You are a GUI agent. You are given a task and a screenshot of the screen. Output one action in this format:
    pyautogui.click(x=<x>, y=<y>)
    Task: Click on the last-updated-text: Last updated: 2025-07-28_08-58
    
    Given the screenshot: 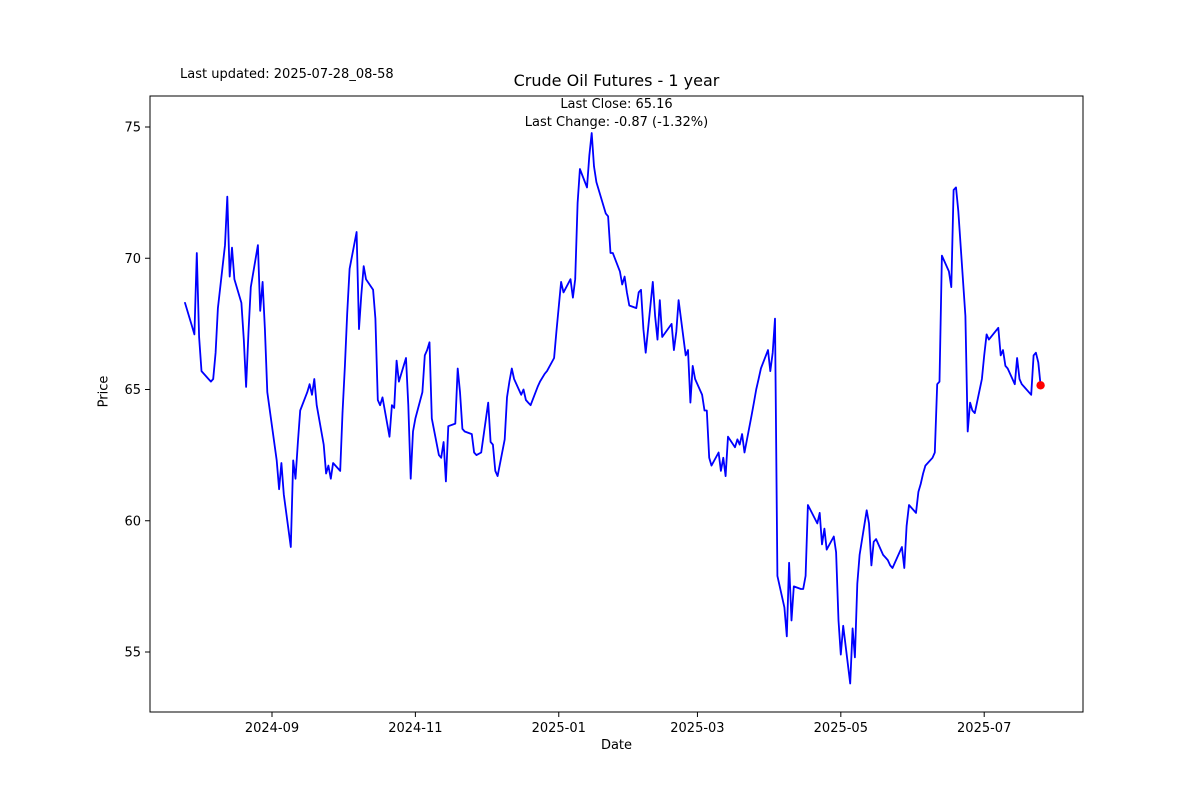 What is the action you would take?
    pyautogui.click(x=287, y=74)
    